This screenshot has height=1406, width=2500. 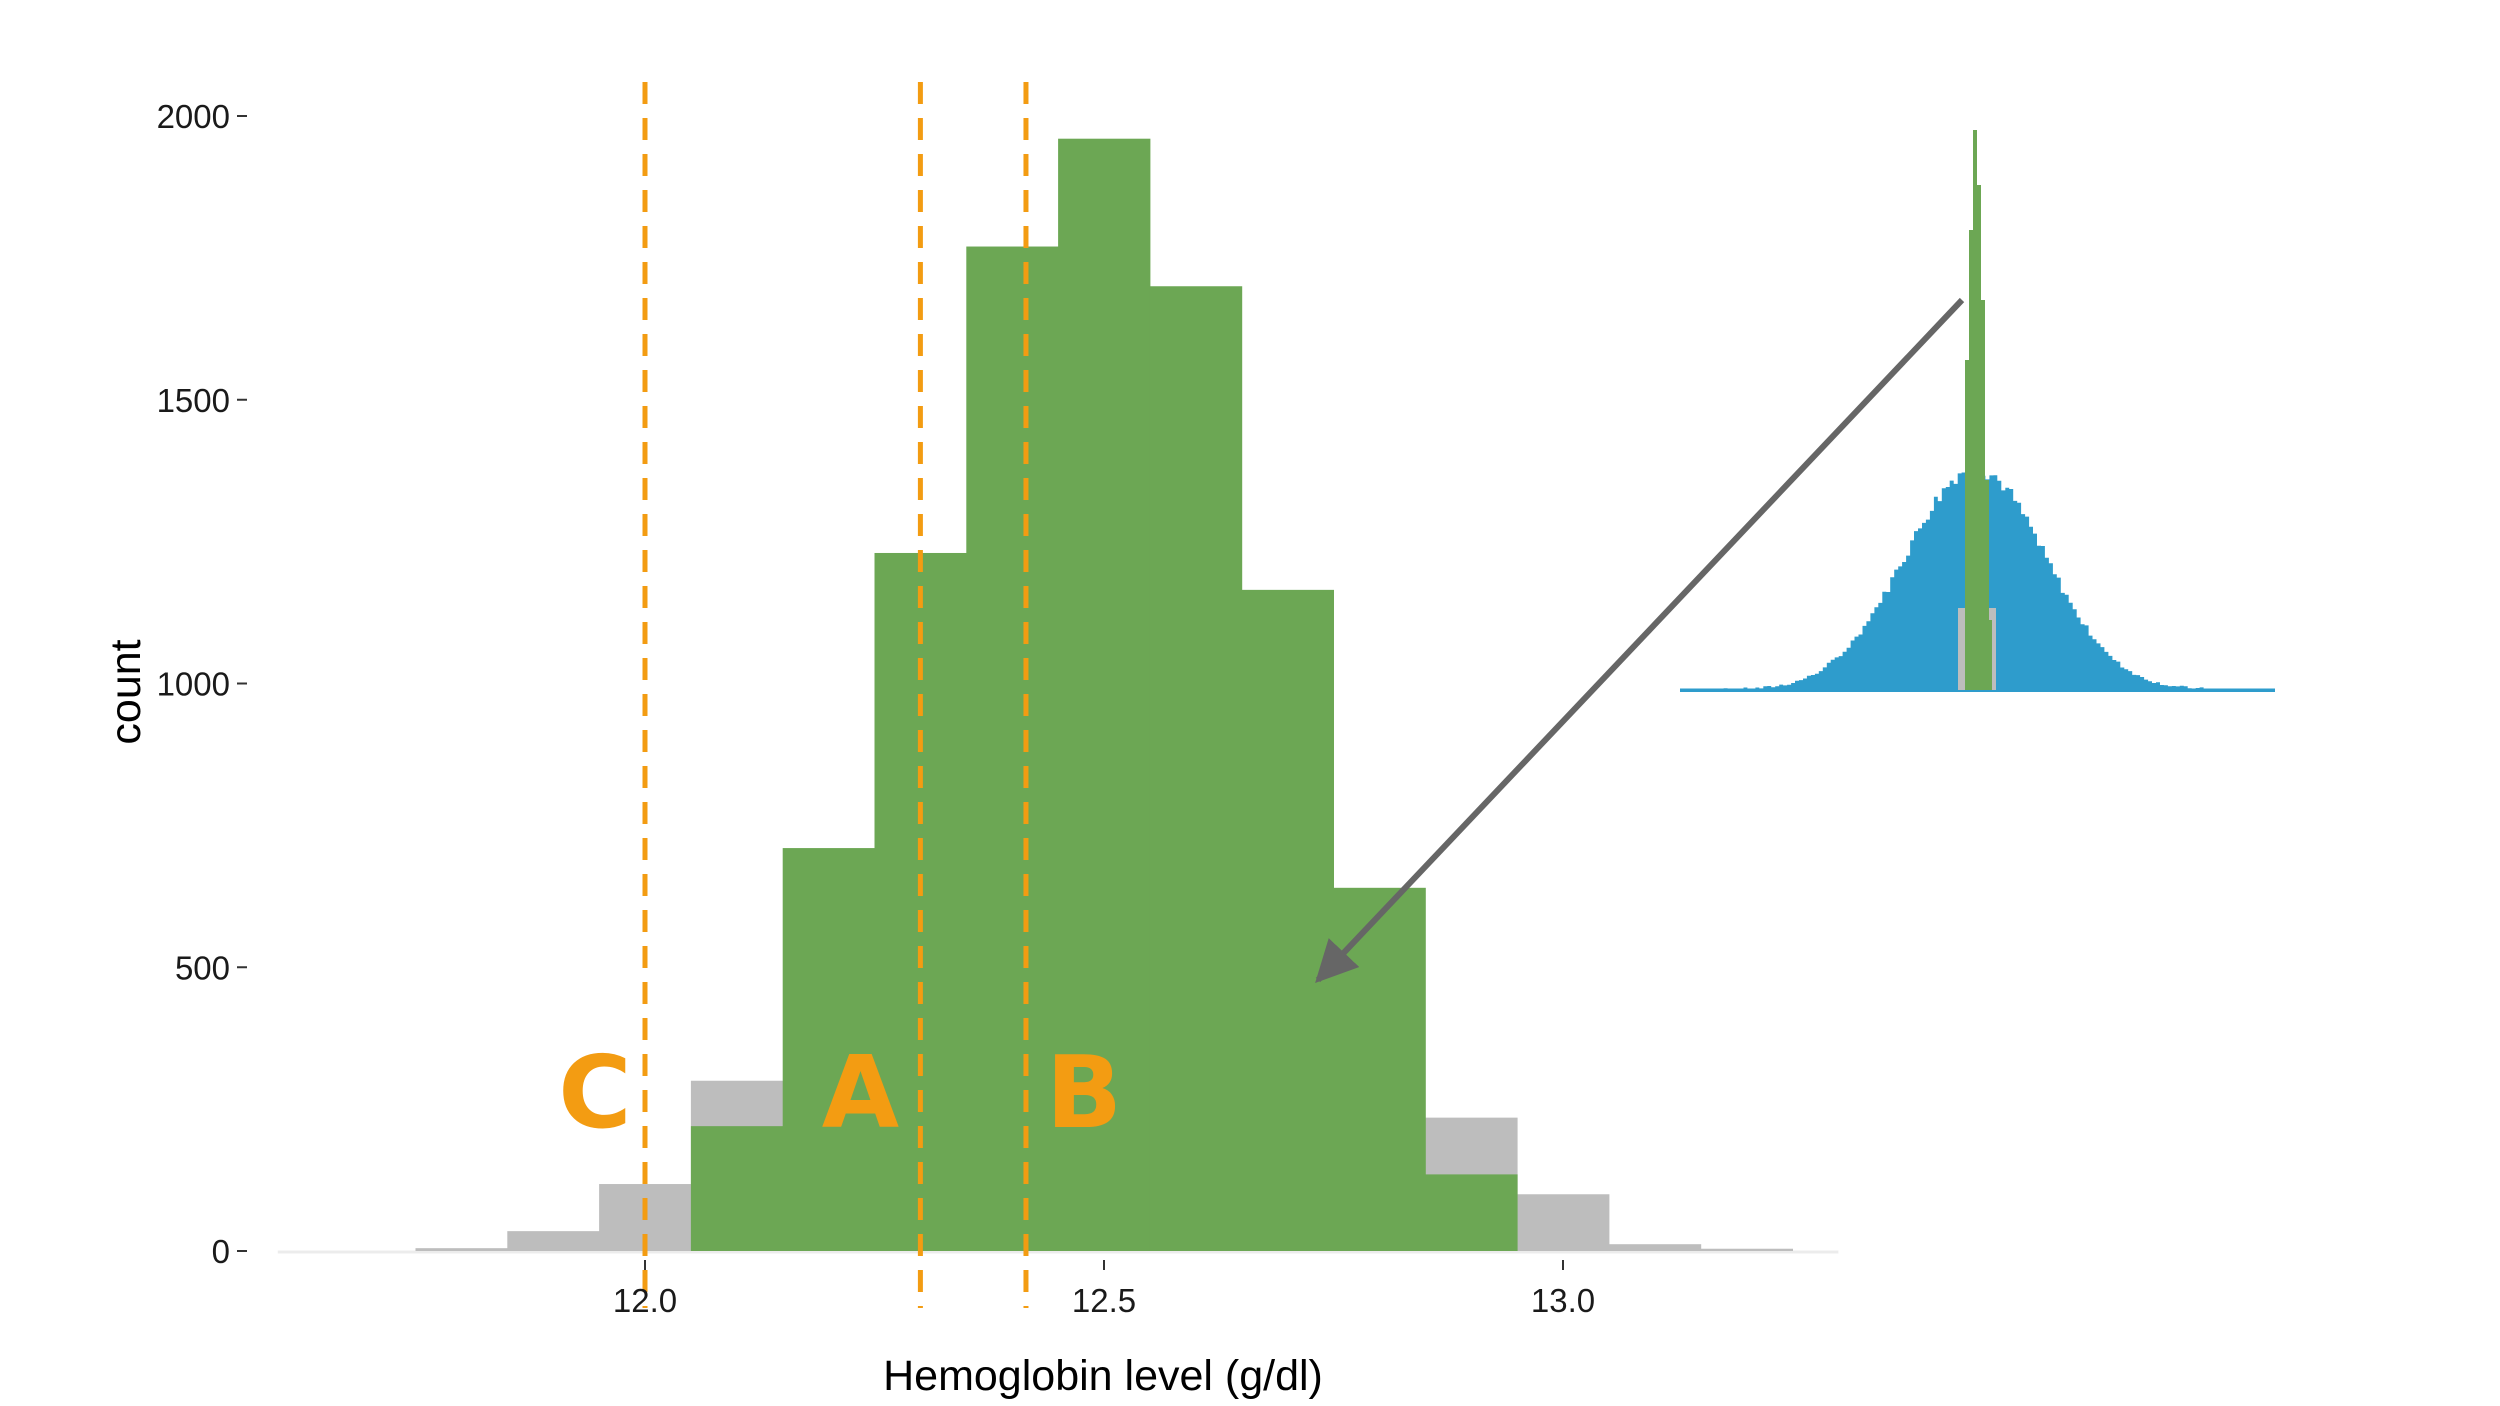 I want to click on reference-label-a: A, so click(x=860, y=1092).